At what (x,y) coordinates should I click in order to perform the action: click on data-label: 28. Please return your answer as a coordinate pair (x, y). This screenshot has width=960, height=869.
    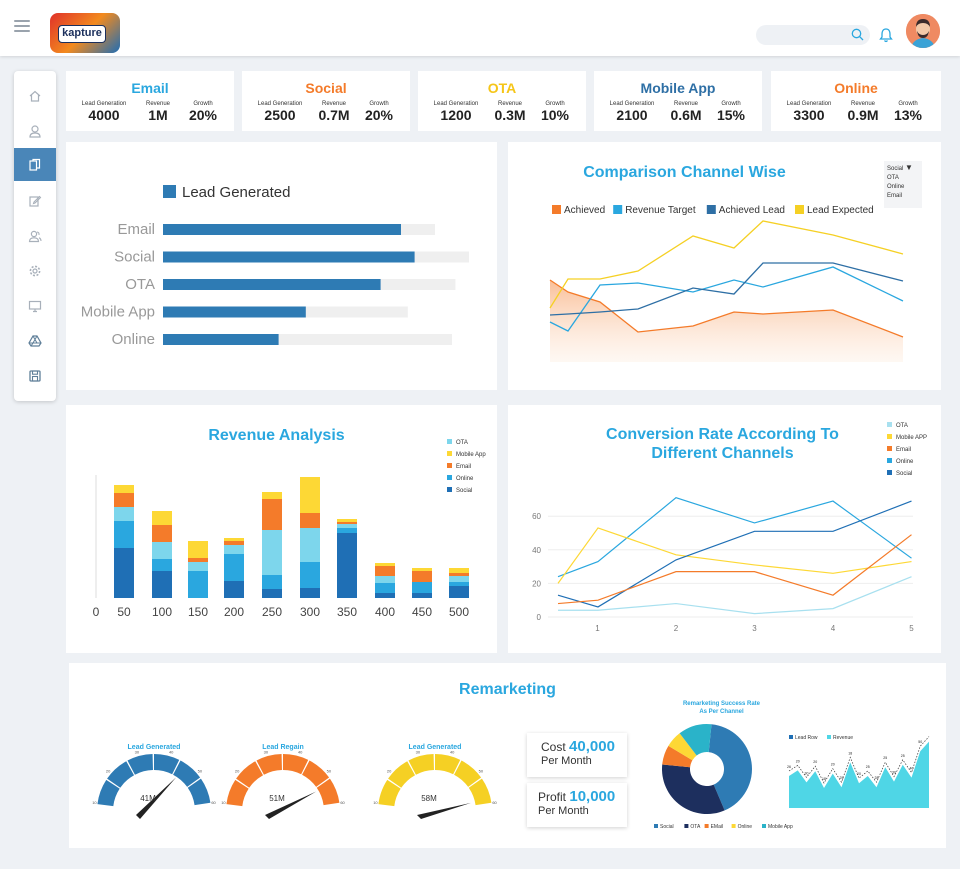
    Looking at the image, I should click on (877, 778).